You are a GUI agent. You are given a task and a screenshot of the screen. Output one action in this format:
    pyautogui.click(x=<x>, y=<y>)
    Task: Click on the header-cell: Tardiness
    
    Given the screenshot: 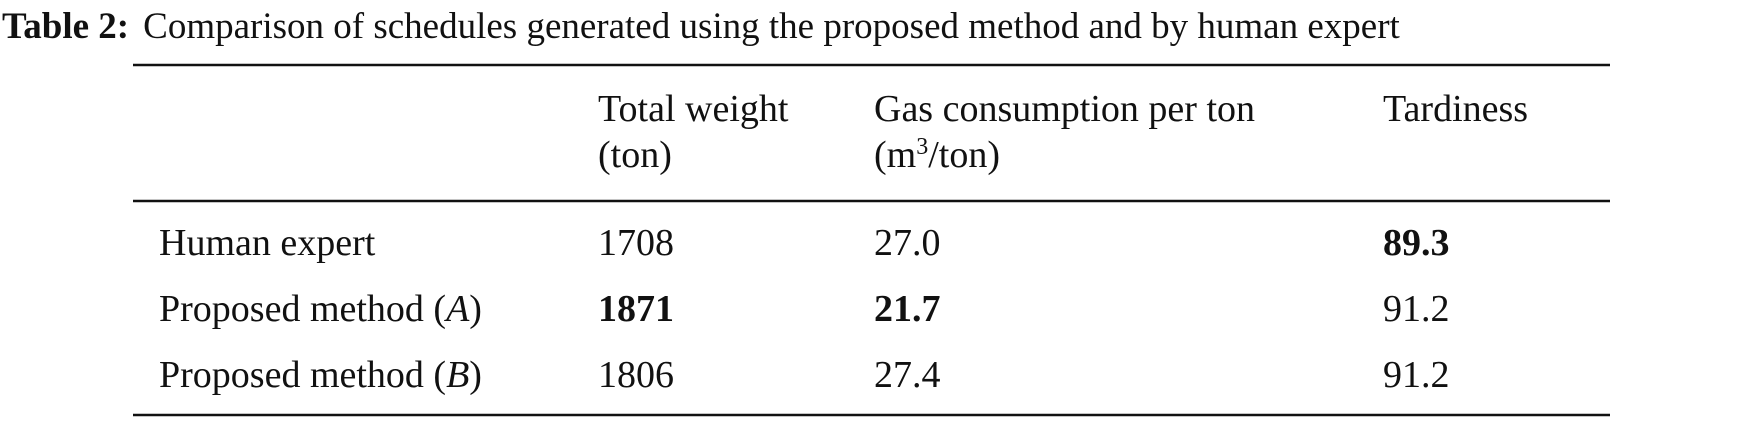 What is the action you would take?
    pyautogui.click(x=1455, y=109)
    